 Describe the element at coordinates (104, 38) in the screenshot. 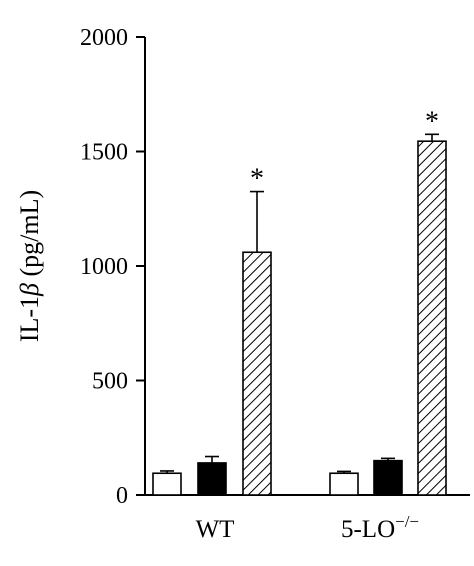

I see `y-tick-label: 2000` at that location.